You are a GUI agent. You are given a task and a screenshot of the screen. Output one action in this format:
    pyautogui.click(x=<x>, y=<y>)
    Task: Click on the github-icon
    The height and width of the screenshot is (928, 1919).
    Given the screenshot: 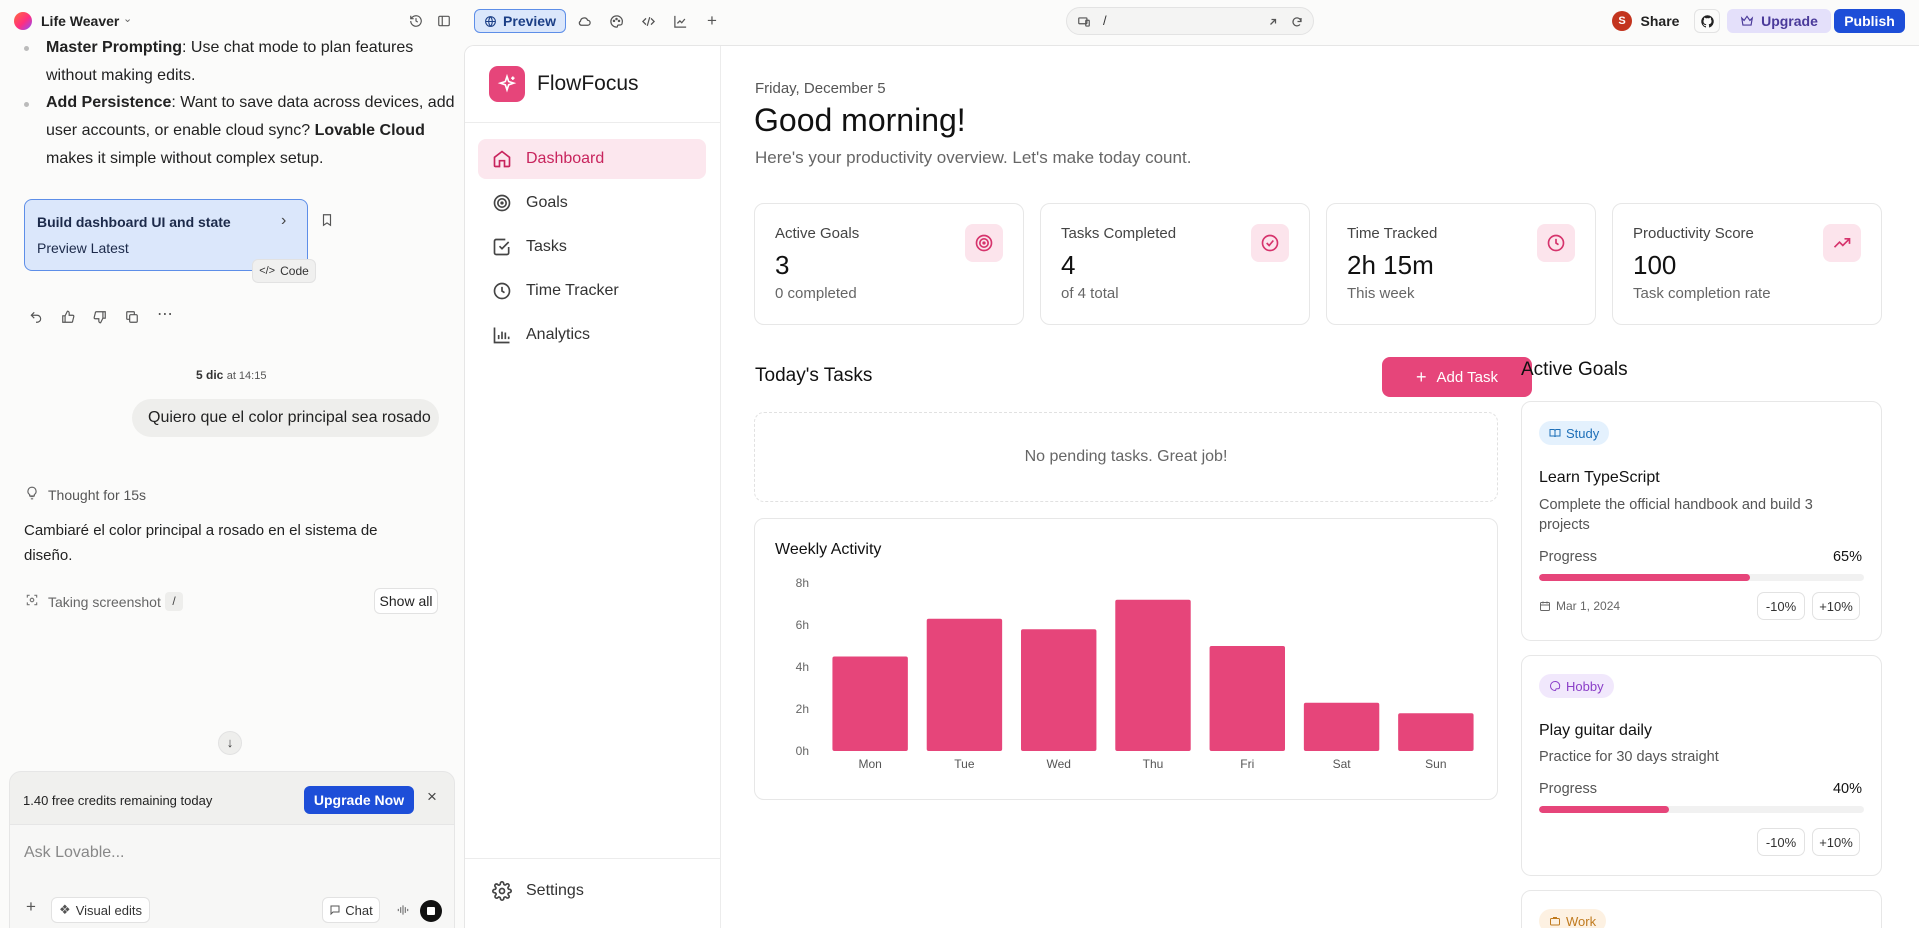 What is the action you would take?
    pyautogui.click(x=1707, y=21)
    